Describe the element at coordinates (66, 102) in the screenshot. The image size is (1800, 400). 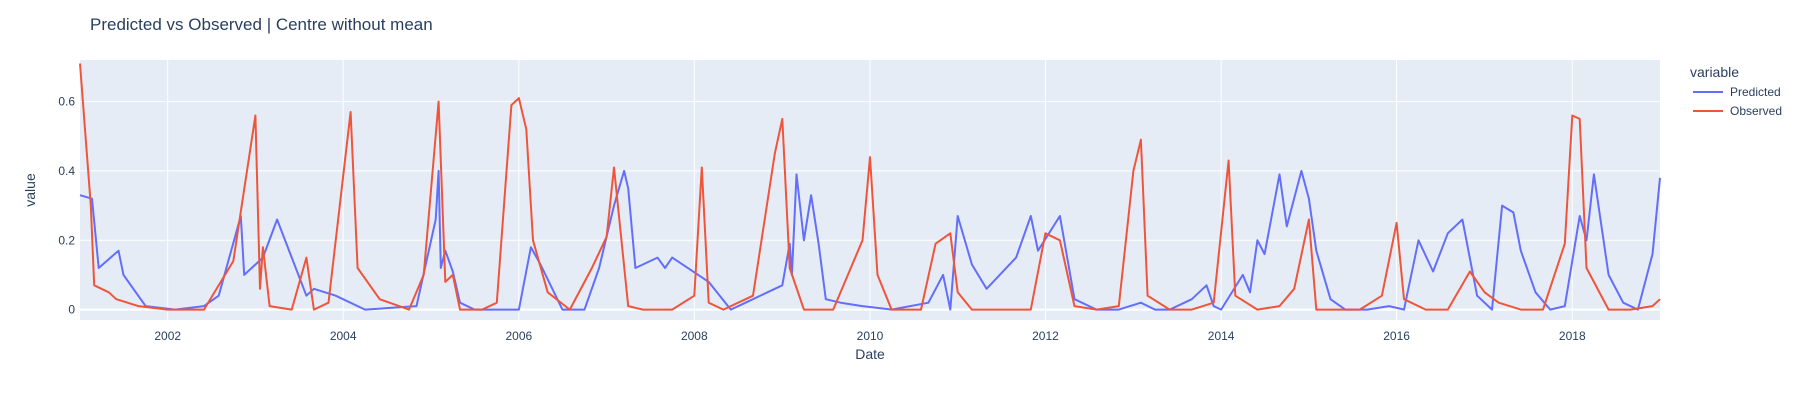
I see `y-tick-label: 0.6` at that location.